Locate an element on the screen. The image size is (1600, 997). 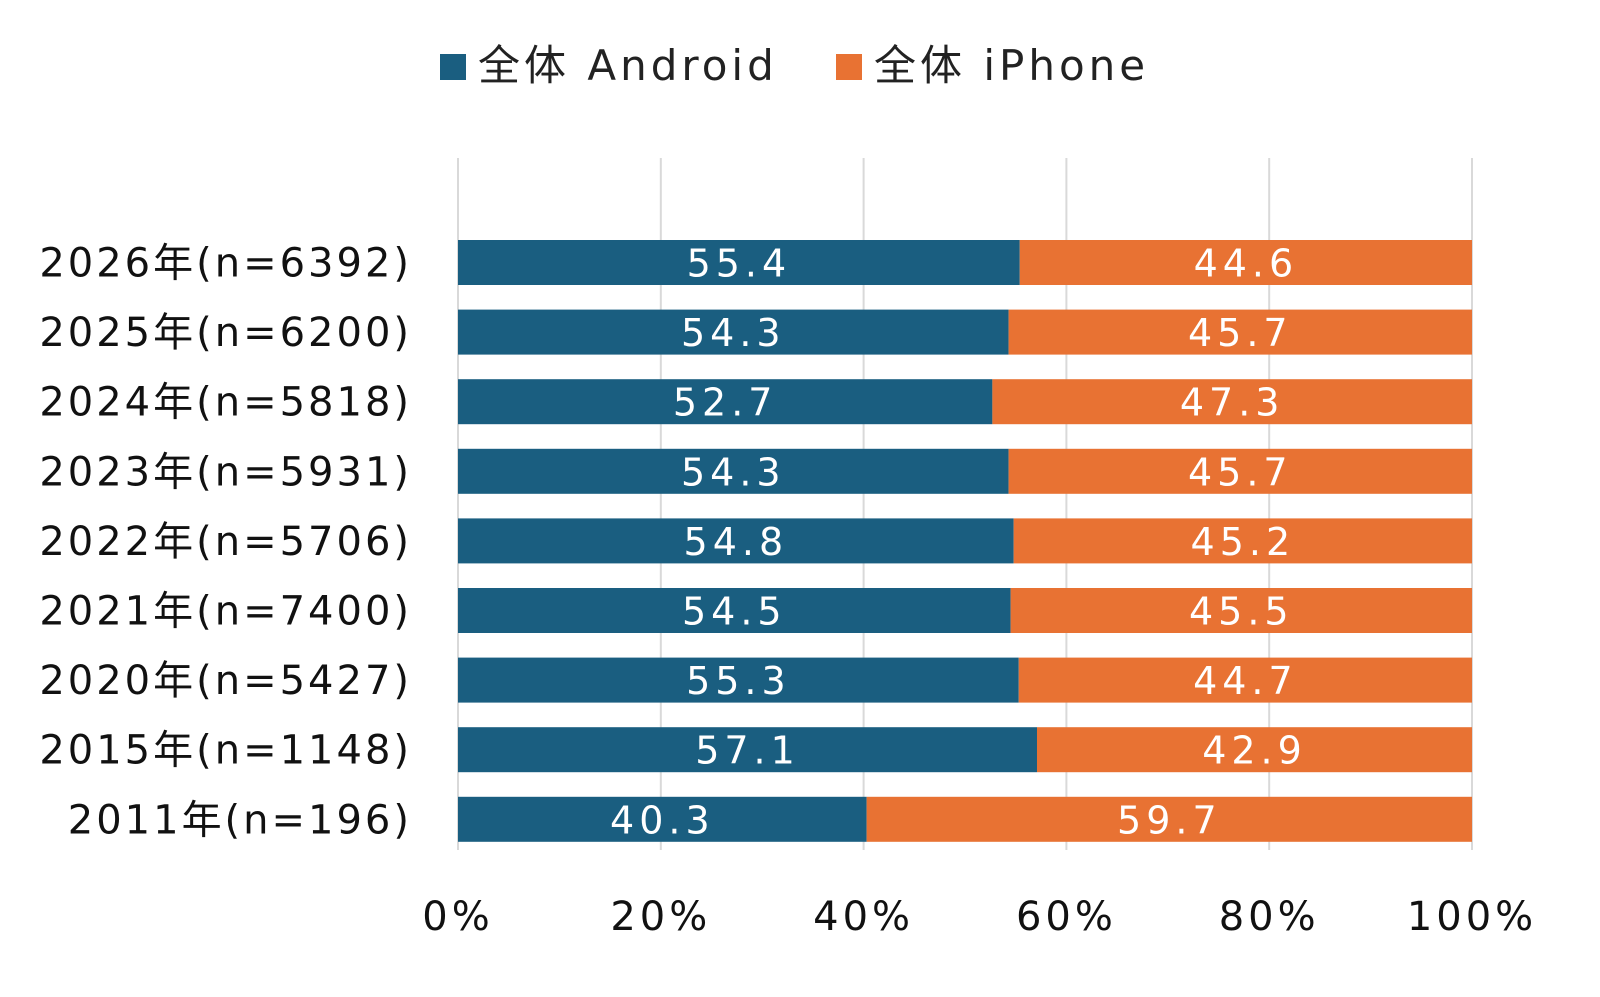
category-label-6: 2020年(n=5427) is located at coordinates (225, 681).